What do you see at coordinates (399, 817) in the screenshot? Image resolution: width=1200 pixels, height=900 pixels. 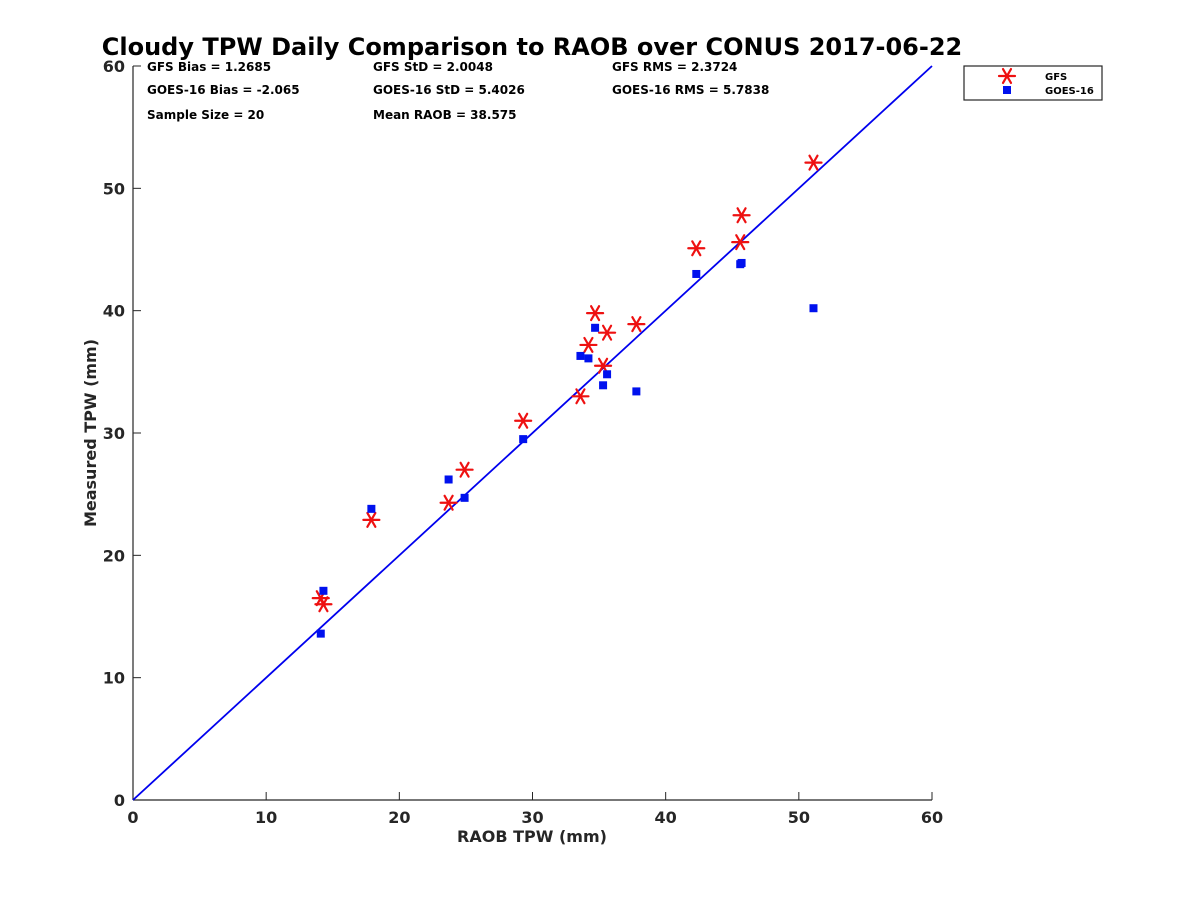 I see `x-tick-label: 20` at bounding box center [399, 817].